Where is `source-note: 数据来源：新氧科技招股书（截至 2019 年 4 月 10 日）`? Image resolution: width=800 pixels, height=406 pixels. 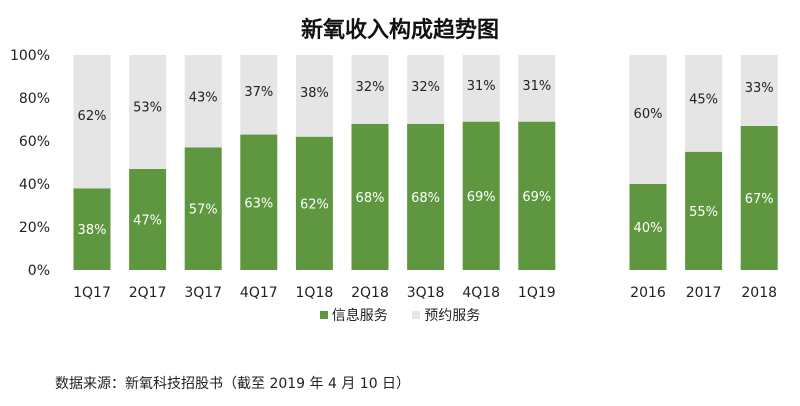 source-note: 数据来源：新氧科技招股书（截至 2019 年 4 月 10 日） is located at coordinates (233, 384).